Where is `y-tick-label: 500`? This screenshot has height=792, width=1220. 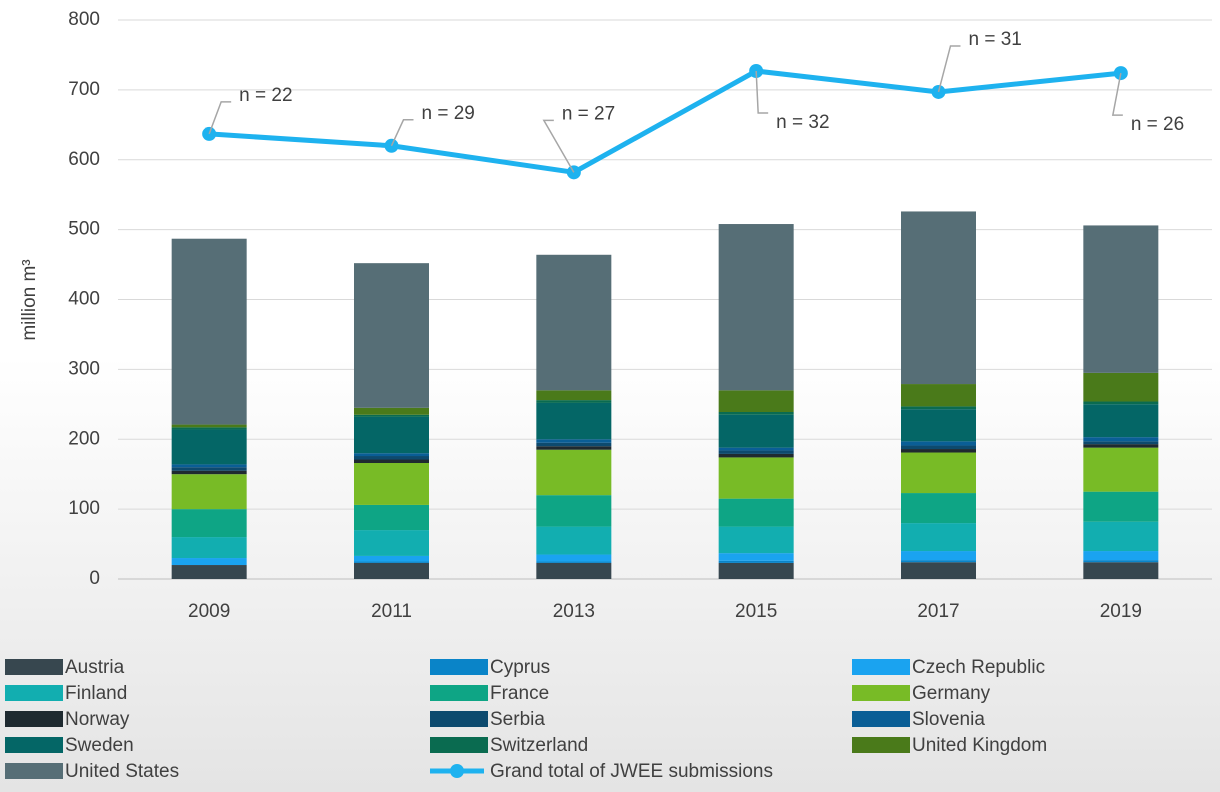 y-tick-label: 500 is located at coordinates (84, 229).